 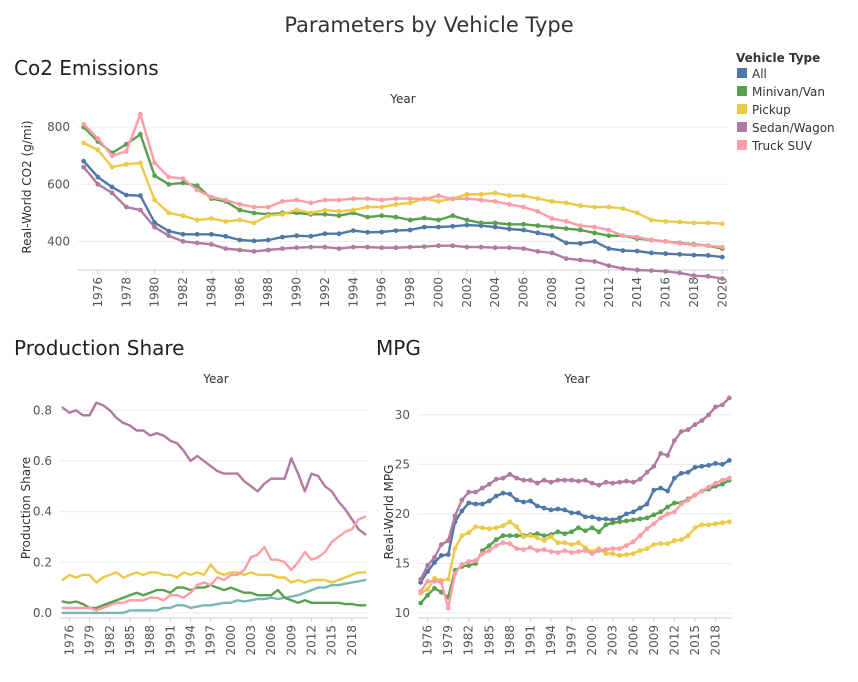 What do you see at coordinates (214, 573) in the screenshot?
I see `share-series-line-pickup` at bounding box center [214, 573].